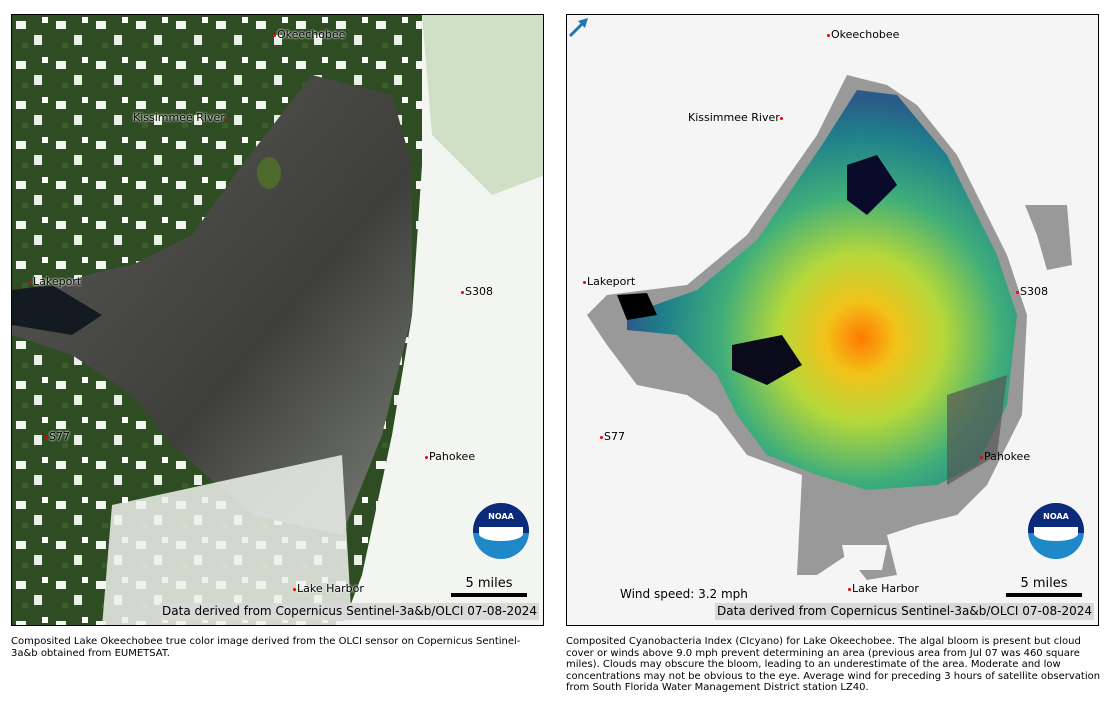  I want to click on wind-speed: Wind speed: 3.2 mph, so click(684, 594).